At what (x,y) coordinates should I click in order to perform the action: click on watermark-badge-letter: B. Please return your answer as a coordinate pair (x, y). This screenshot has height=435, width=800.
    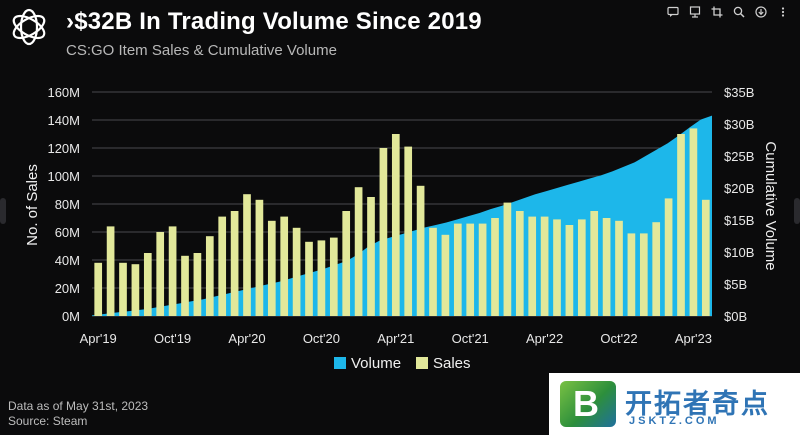
    Looking at the image, I should click on (586, 403).